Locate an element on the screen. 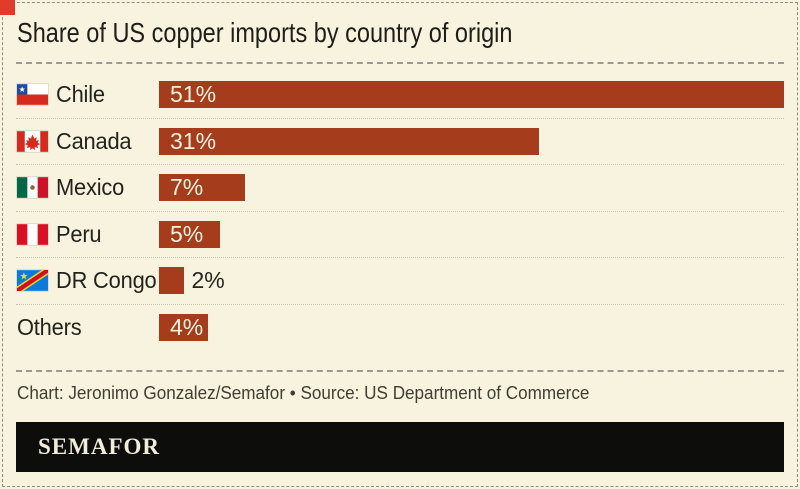 The image size is (800, 489). row-label: Mexico is located at coordinates (90, 187).